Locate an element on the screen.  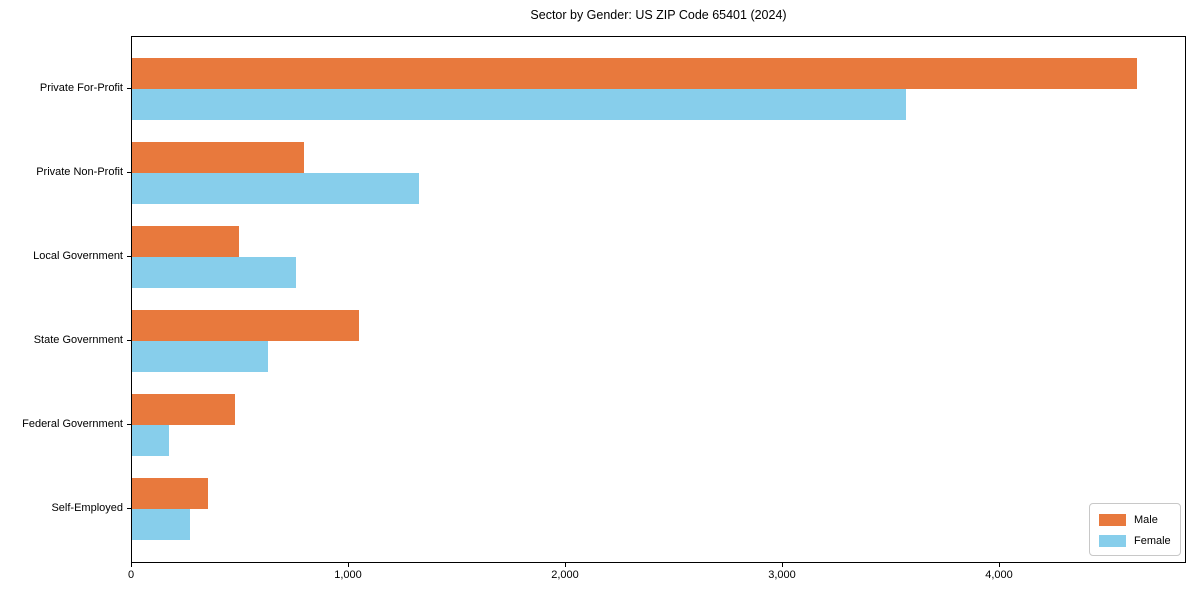
legend: Male Female is located at coordinates (1135, 529).